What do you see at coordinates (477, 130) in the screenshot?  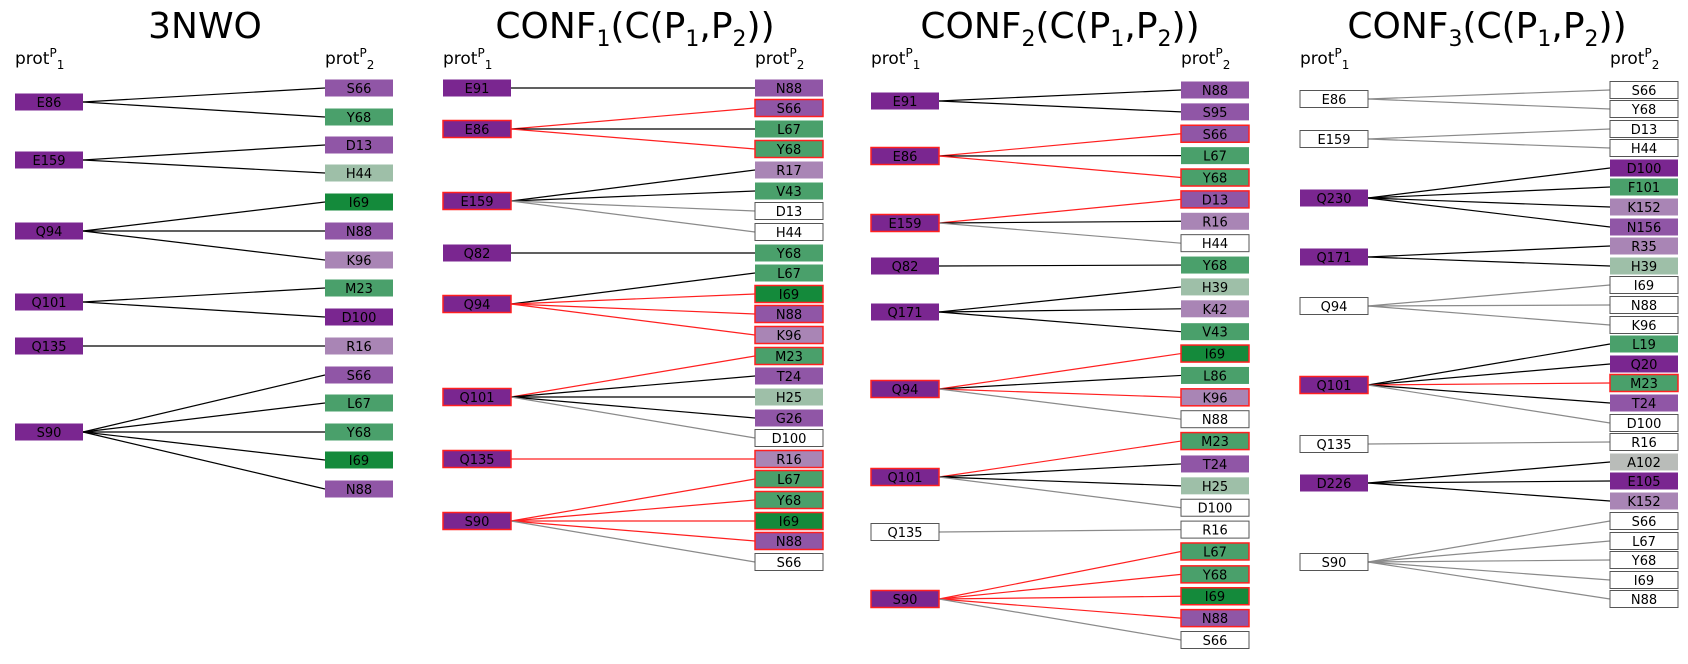 I see `residue-label: E86` at bounding box center [477, 130].